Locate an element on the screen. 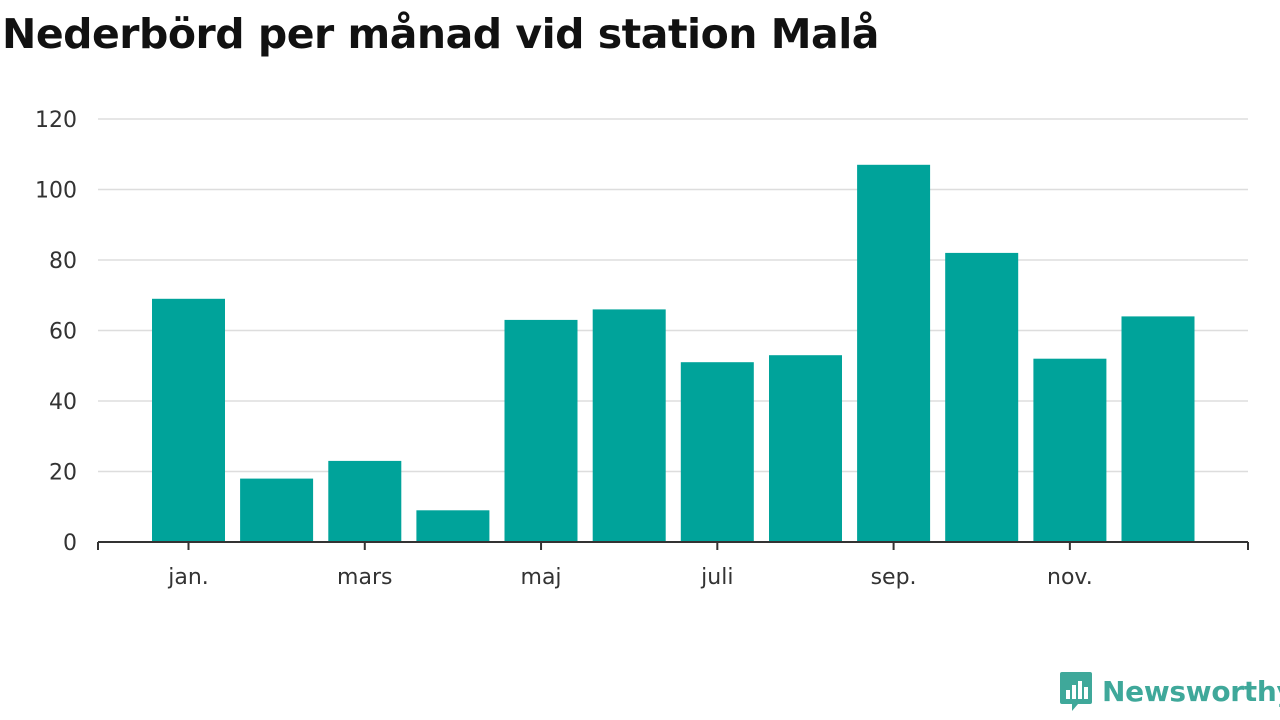 Image resolution: width=1280 pixels, height=720 pixels. bar-okt is located at coordinates (982, 397).